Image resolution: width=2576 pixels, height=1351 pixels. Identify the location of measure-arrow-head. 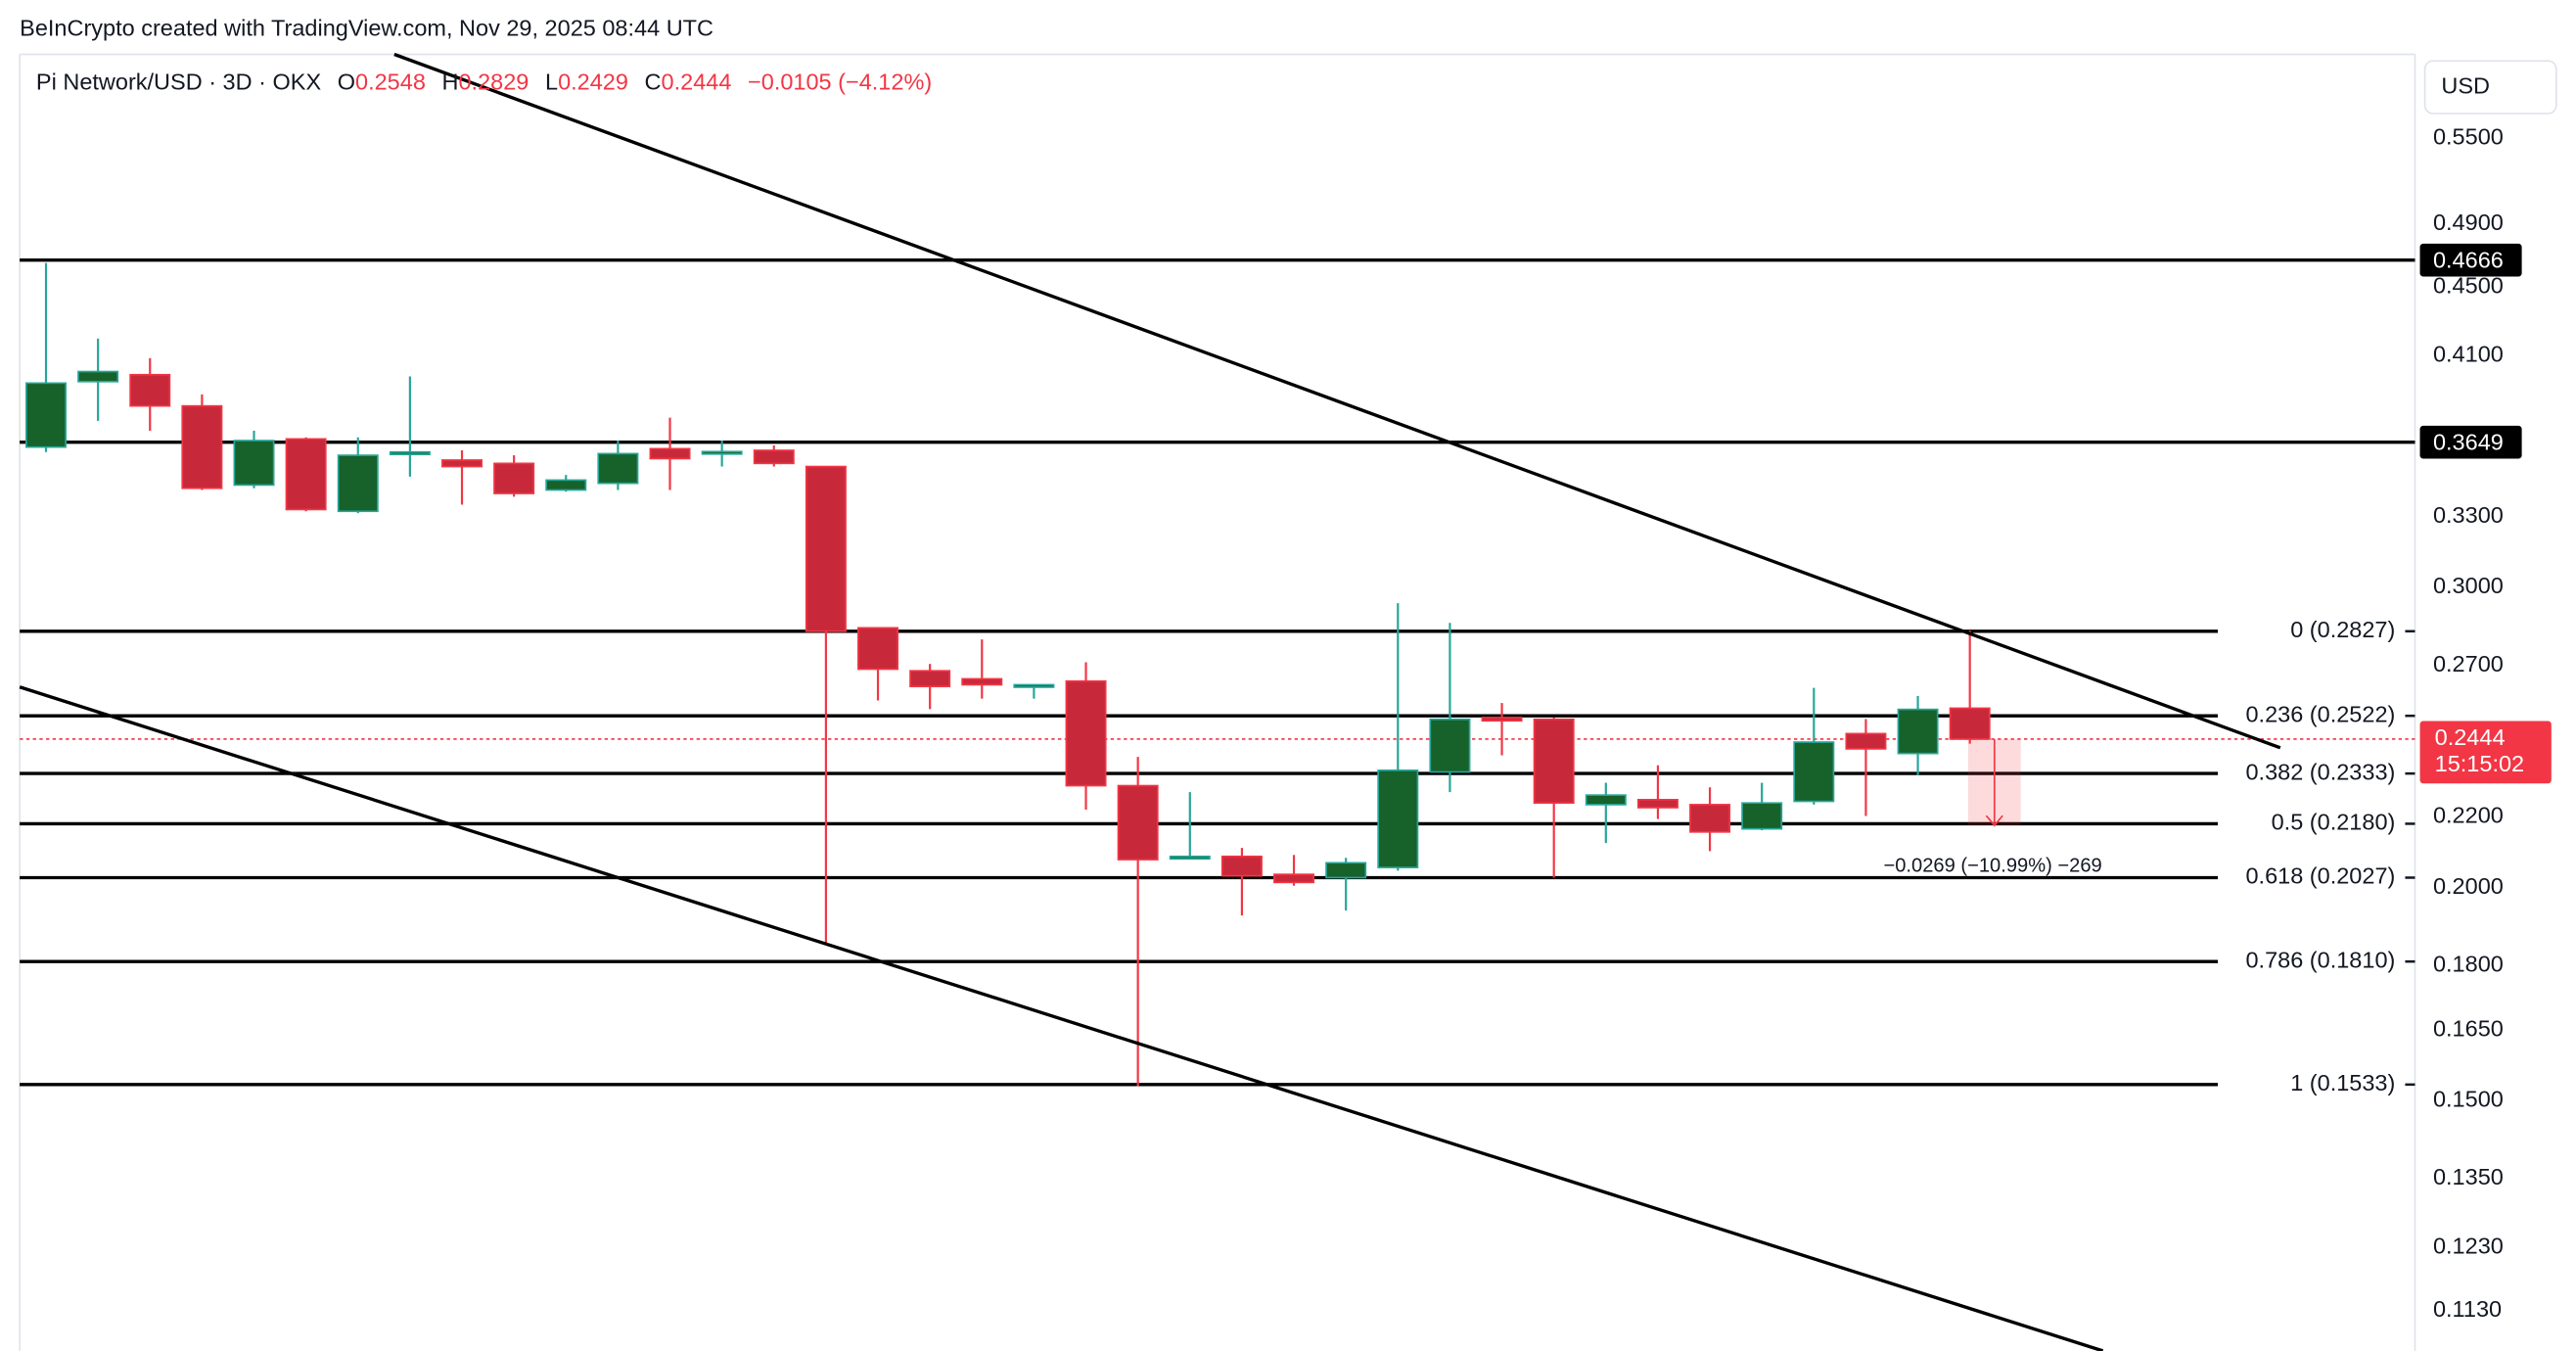
(1994, 821).